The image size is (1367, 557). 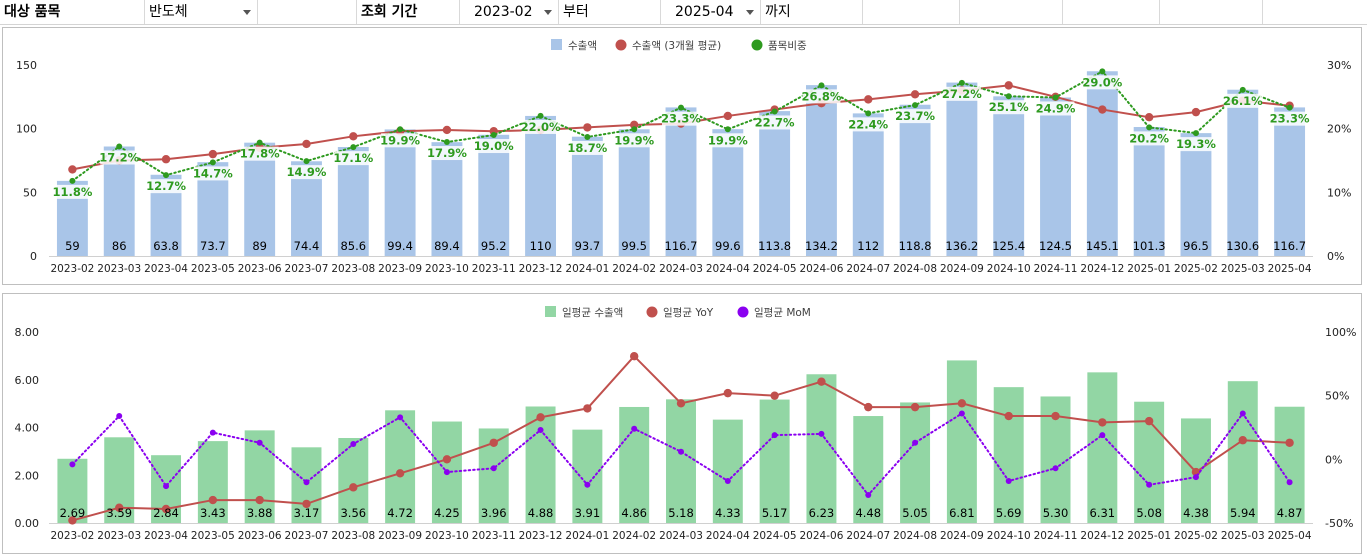 I want to click on share-data-label: 29.0%, so click(x=1102, y=82).